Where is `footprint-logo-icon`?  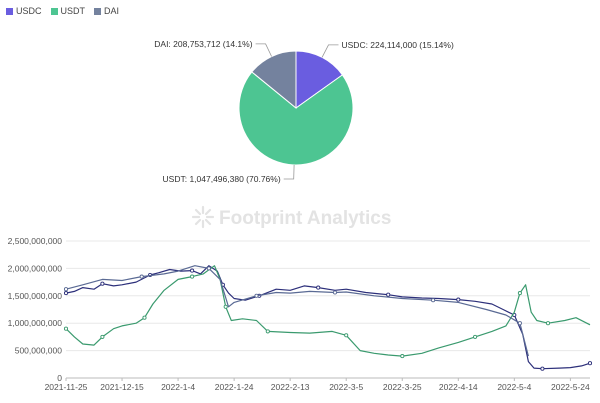
footprint-logo-icon is located at coordinates (203, 217).